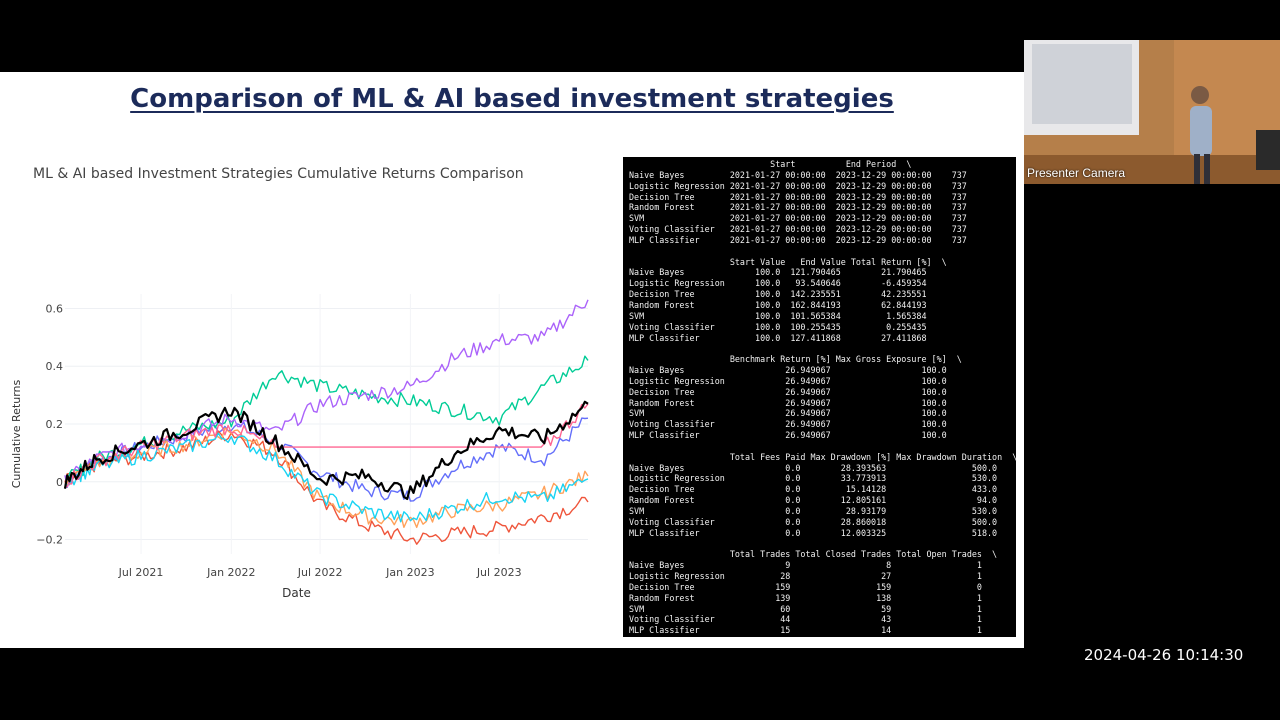 This screenshot has width=1280, height=720. I want to click on x-tick-label: Jul 2022, so click(320, 572).